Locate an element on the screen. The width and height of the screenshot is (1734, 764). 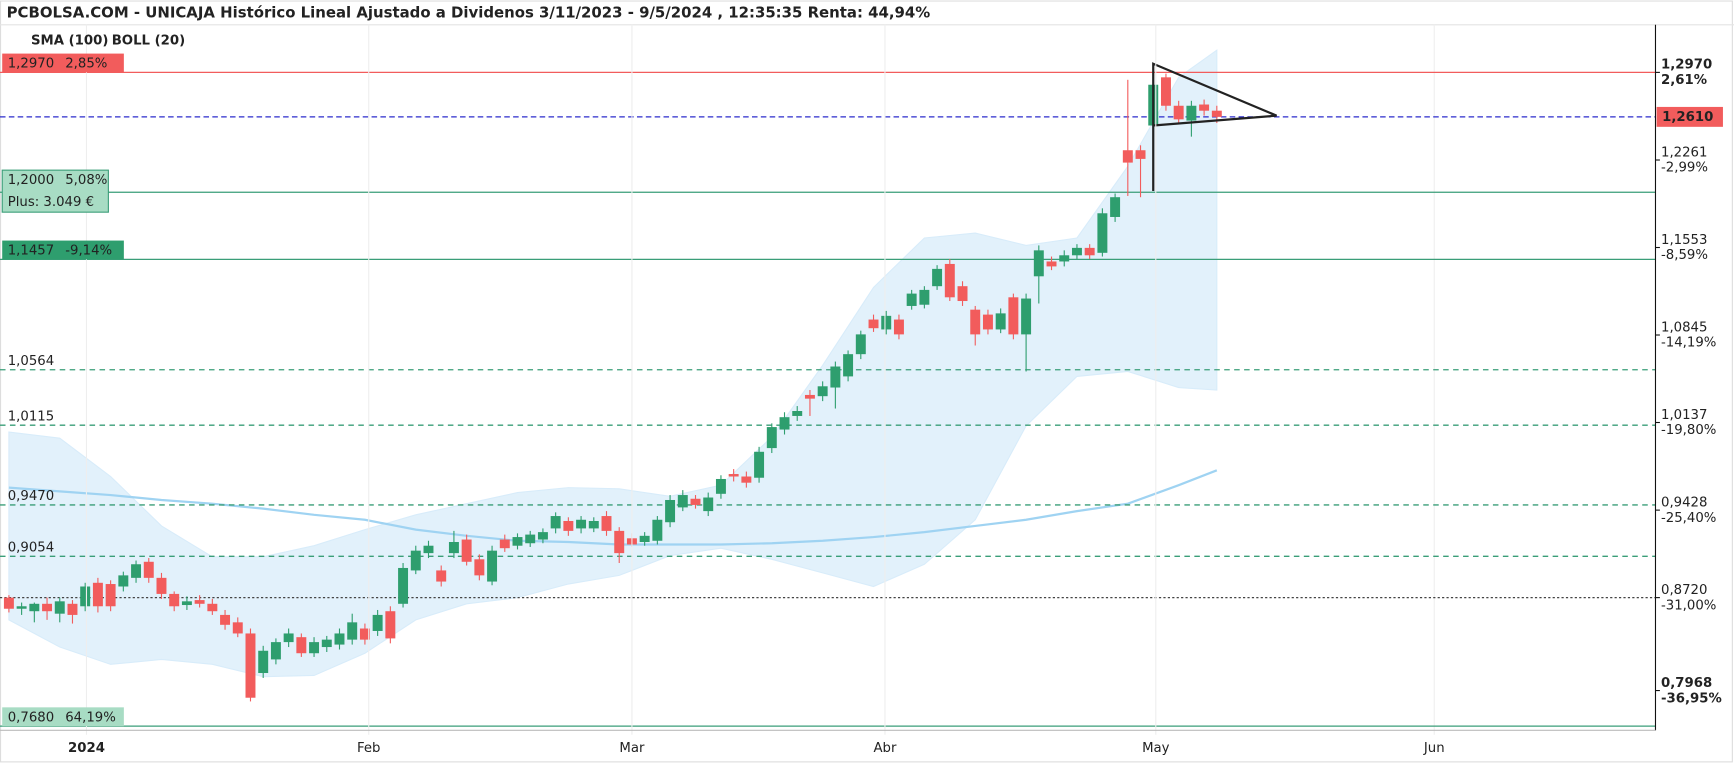
x-tick-label: Abr is located at coordinates (884, 748).